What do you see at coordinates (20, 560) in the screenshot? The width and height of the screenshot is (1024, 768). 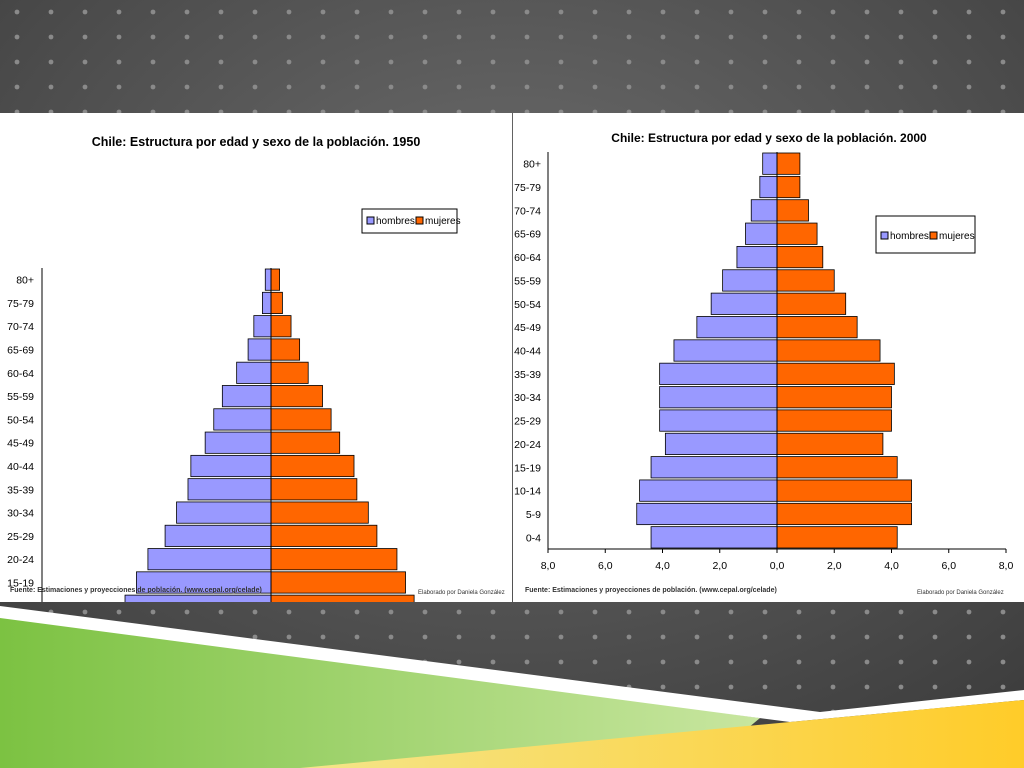 I see `age-label: 20-24` at bounding box center [20, 560].